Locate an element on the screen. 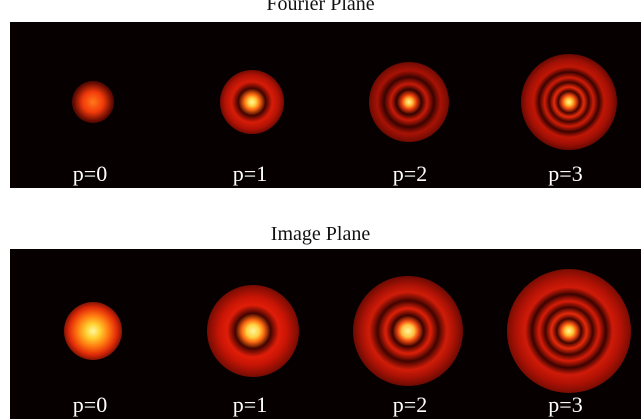 The height and width of the screenshot is (419, 641). image-plane-title: Image Plane is located at coordinates (320, 234).